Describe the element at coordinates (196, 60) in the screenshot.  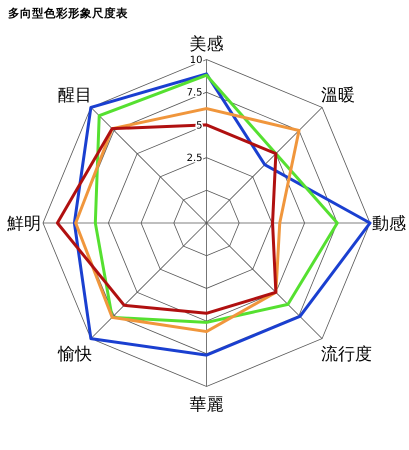
I see `y-tick-label: 10` at that location.